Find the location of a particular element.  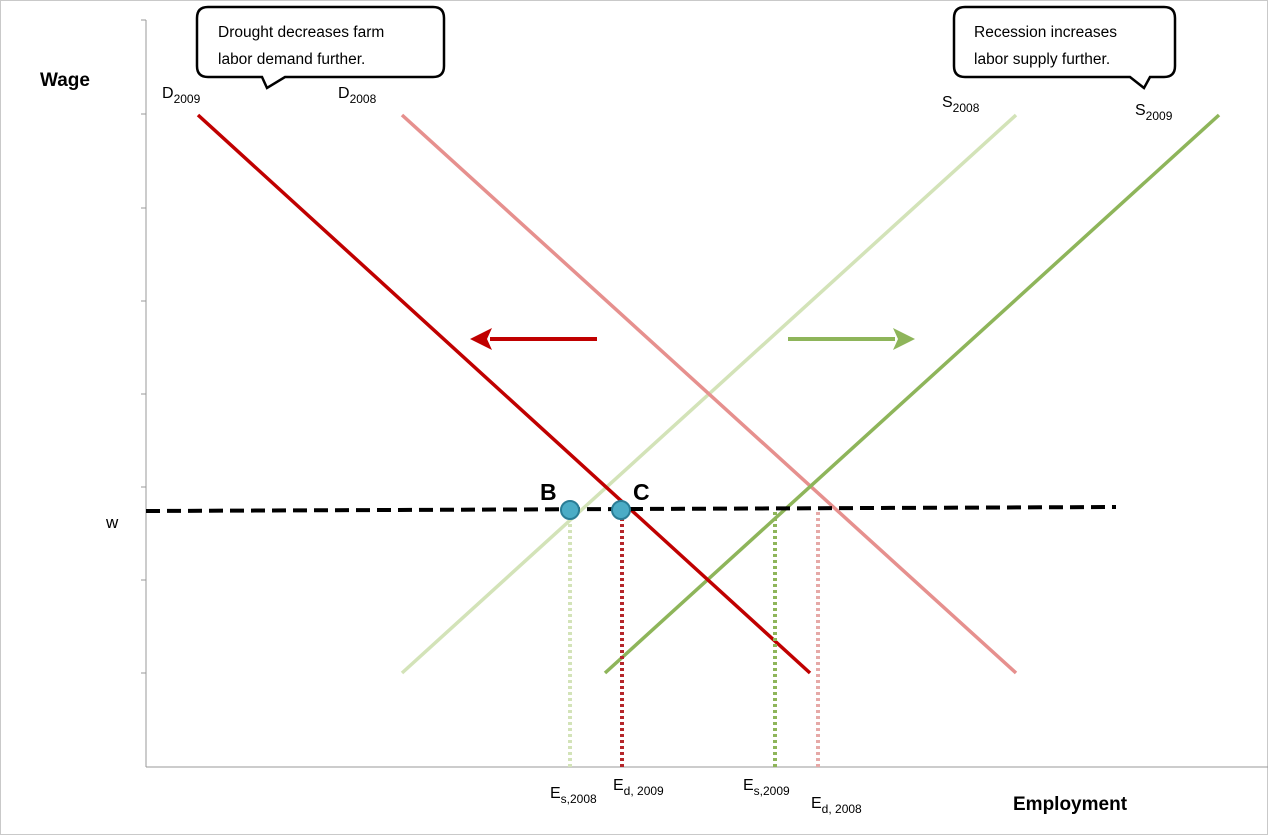

y-axis-label: Wage is located at coordinates (65, 80).